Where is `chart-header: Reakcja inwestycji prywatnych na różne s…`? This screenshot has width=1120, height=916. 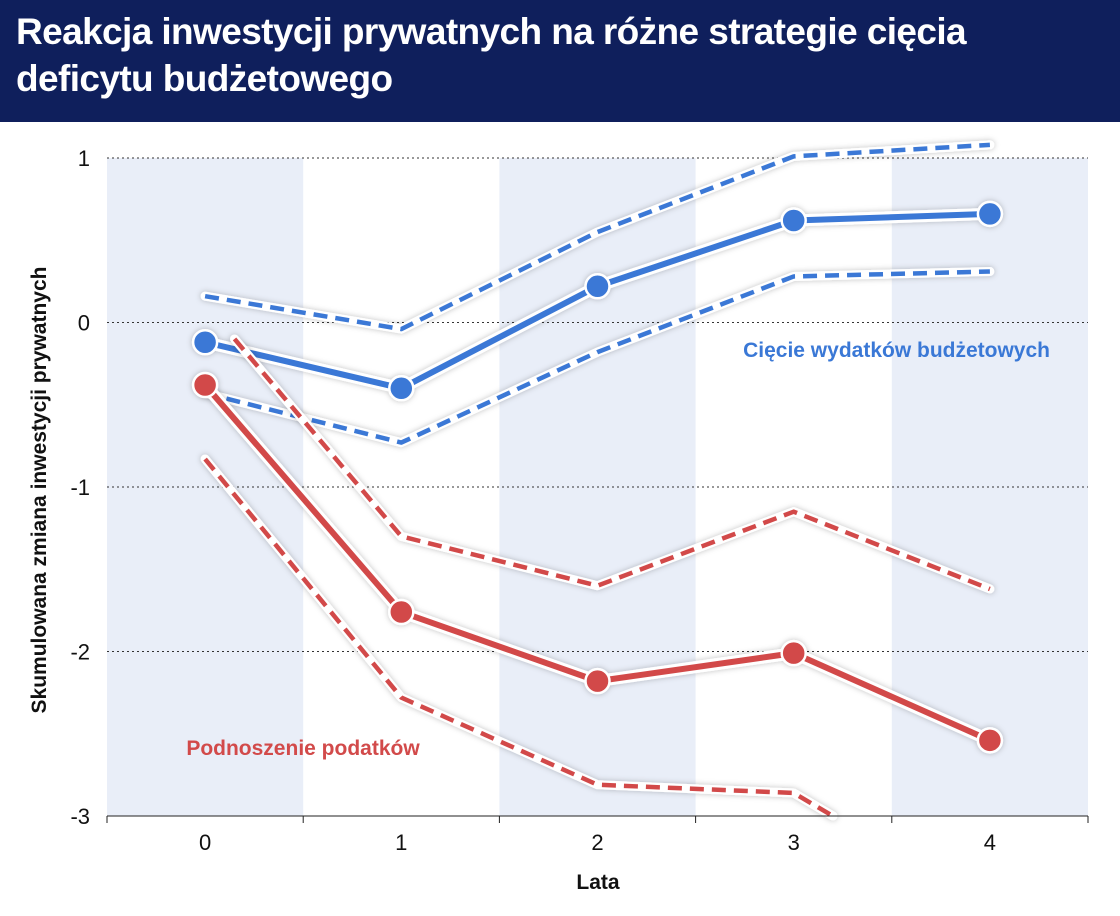
chart-header: Reakcja inwestycji prywatnych na różne s… is located at coordinates (560, 61).